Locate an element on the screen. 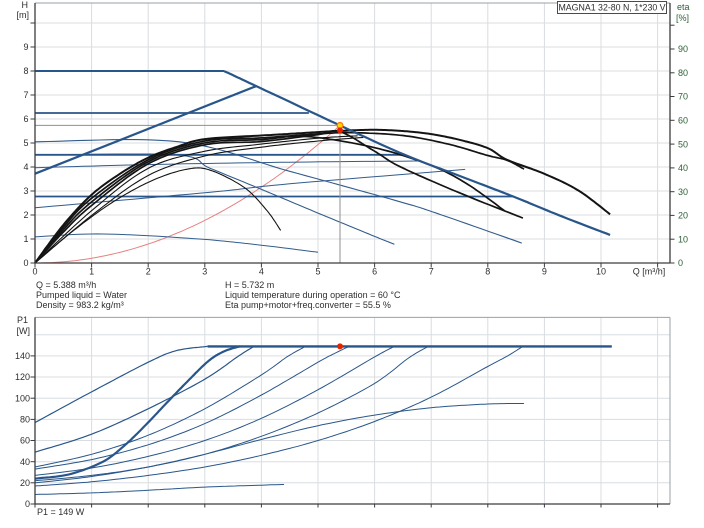  svg-text: Pumped liquid = Water is located at coordinates (81, 295).